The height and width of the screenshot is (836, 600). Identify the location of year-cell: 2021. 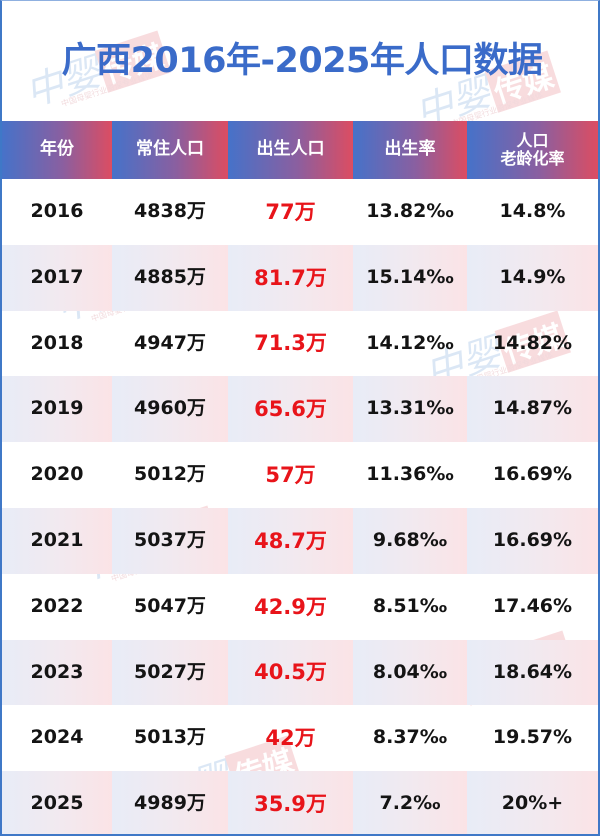
(57, 540).